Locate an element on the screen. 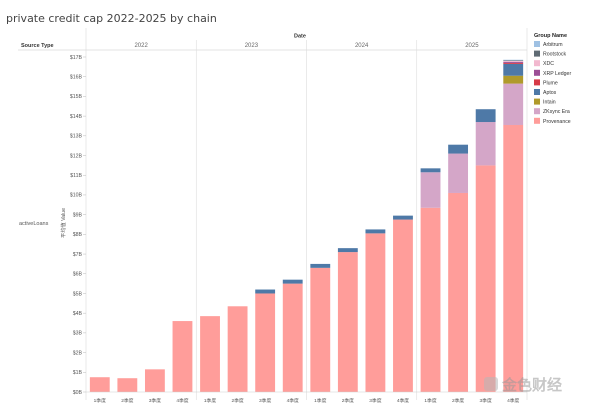  watermark: 金色财经 is located at coordinates (523, 385).